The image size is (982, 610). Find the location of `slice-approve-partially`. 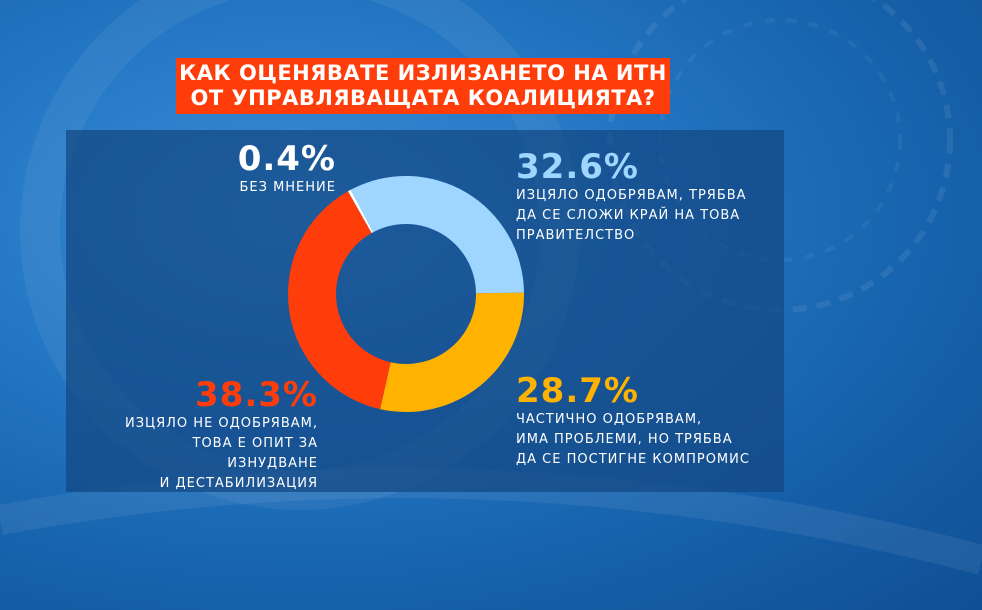

slice-approve-partially is located at coordinates (452, 352).